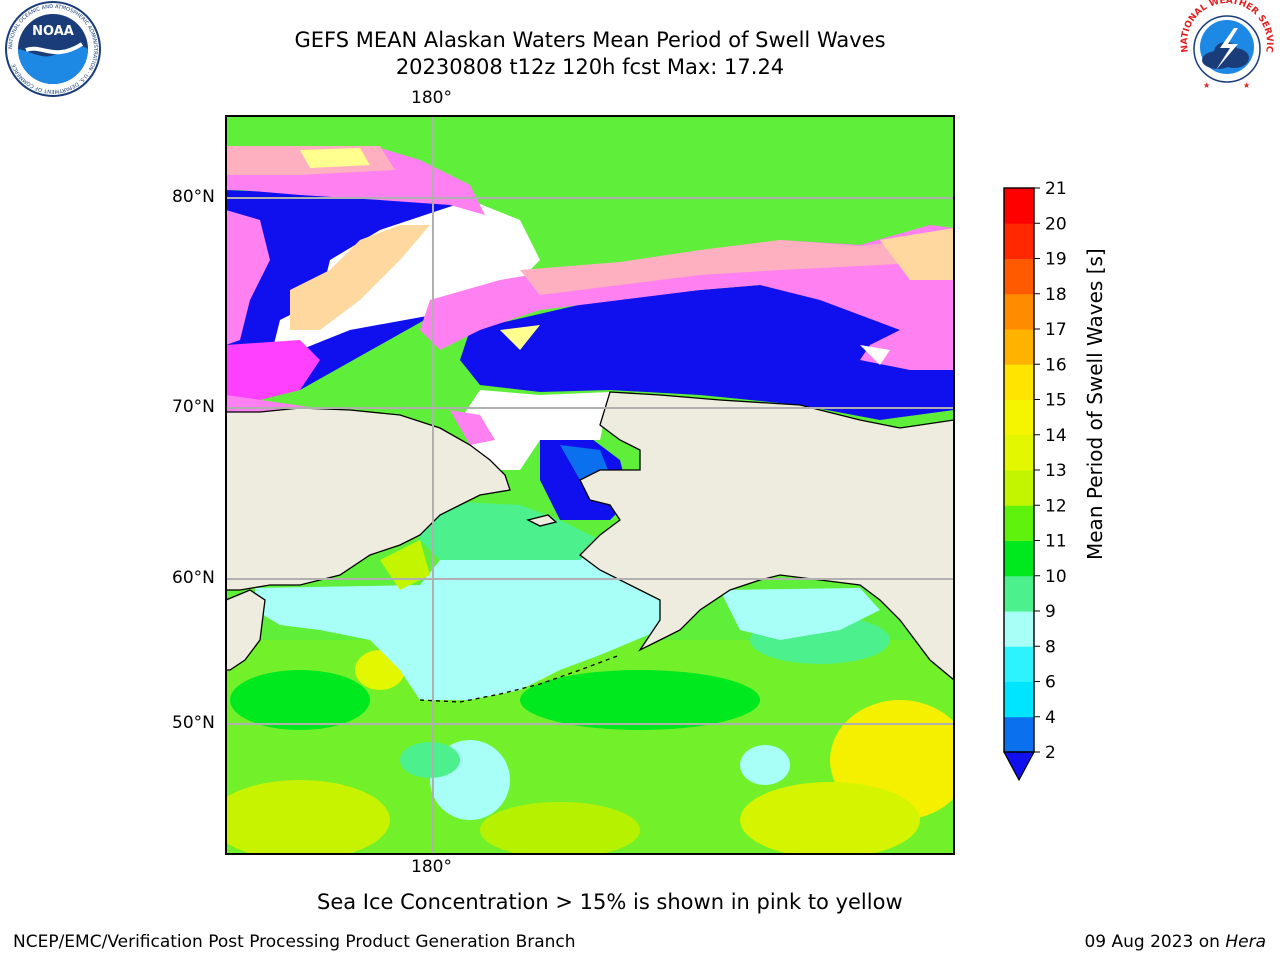 This screenshot has width=1280, height=964. I want to click on colorbar-label-wrap: Mean Period of Swell Waves [s], so click(1098, 404).